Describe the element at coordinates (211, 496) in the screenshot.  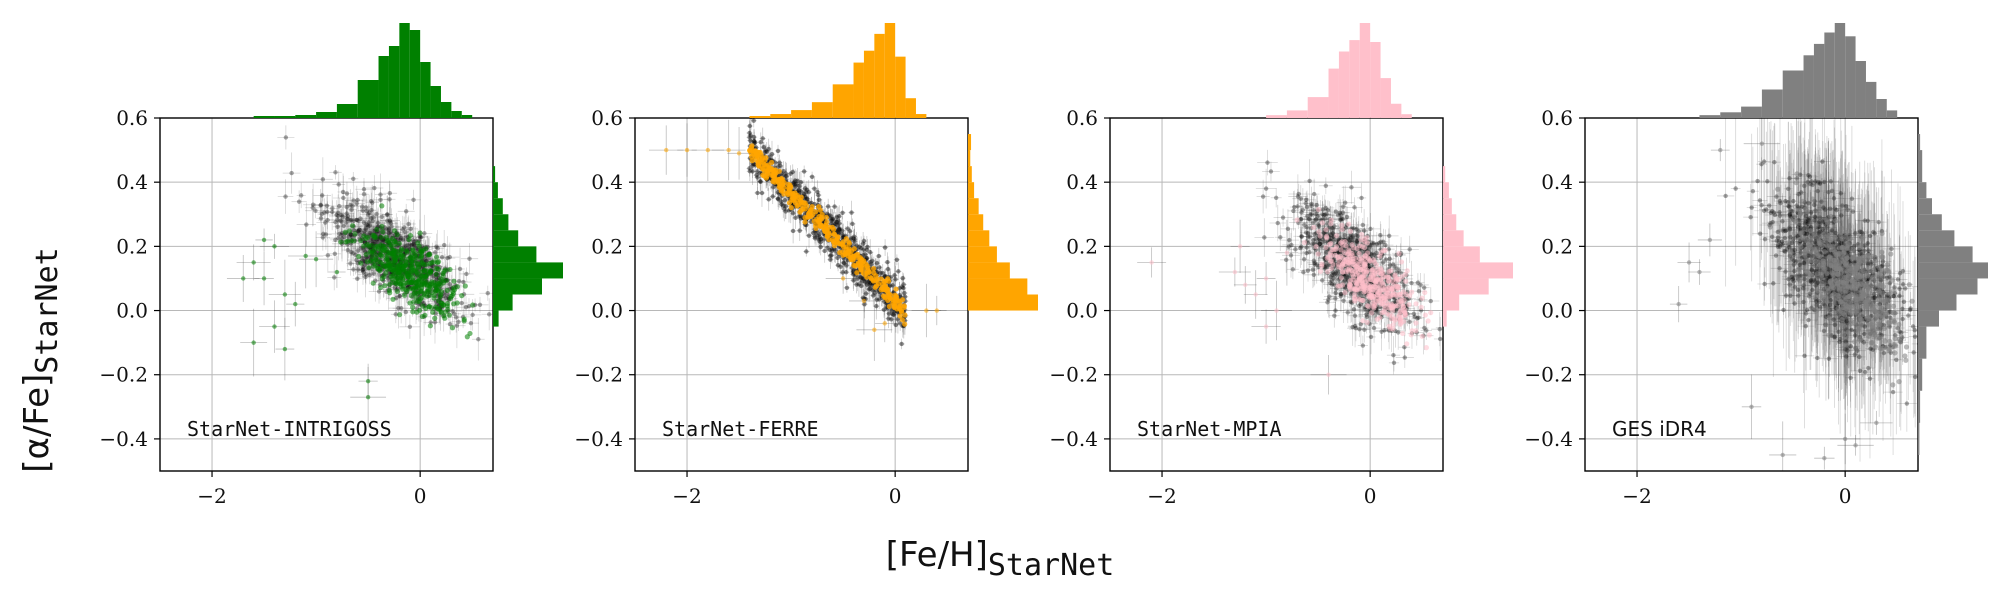
I see `x-tick-label: −2` at that location.